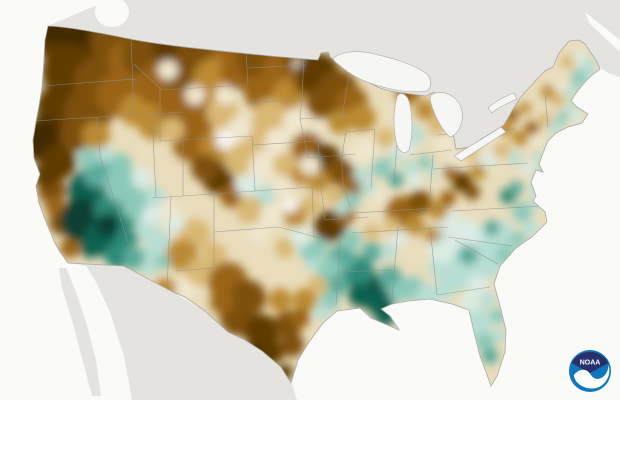  Describe the element at coordinates (382, 72) in the screenshot. I see `lake-superior` at that location.